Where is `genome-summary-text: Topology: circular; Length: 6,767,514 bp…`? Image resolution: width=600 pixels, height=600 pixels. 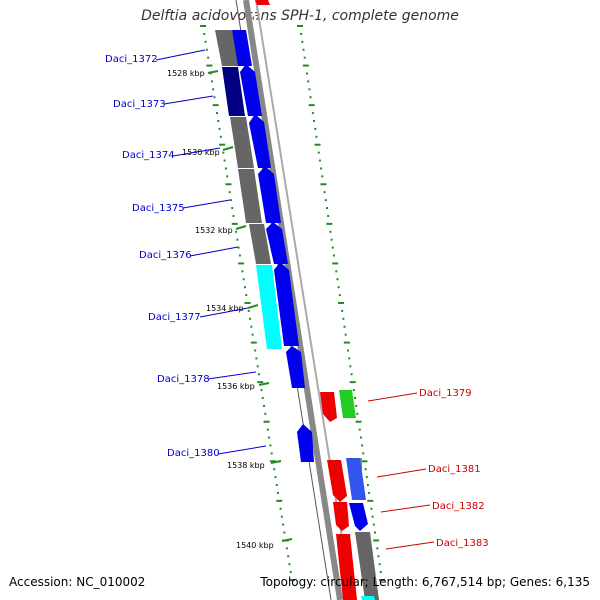
genome-summary-text: Topology: circular; Length: 6,767,514 bp… is located at coordinates (425, 582).